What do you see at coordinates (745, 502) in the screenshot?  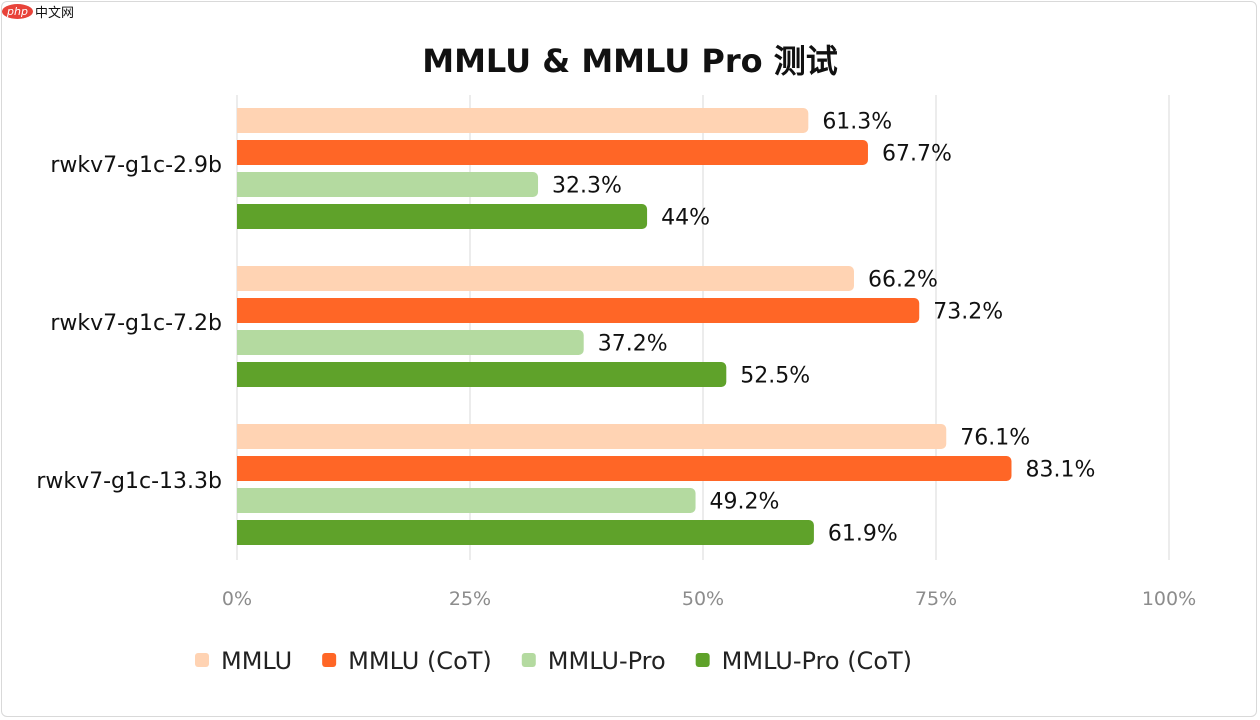 I see `data-label: 49.2%` at bounding box center [745, 502].